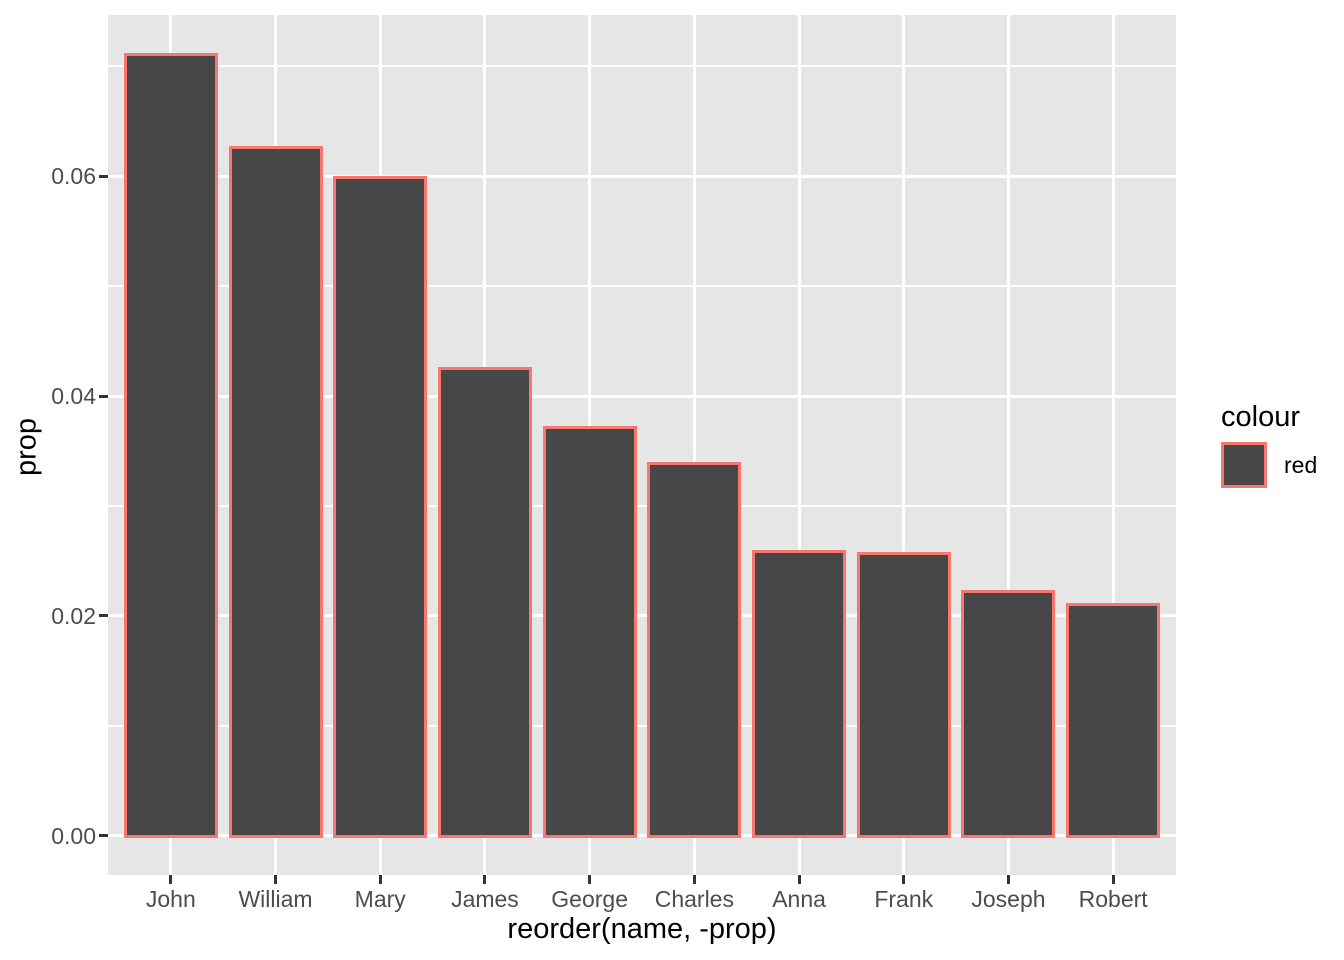  What do you see at coordinates (170, 899) in the screenshot?
I see `x-tick-label: John` at bounding box center [170, 899].